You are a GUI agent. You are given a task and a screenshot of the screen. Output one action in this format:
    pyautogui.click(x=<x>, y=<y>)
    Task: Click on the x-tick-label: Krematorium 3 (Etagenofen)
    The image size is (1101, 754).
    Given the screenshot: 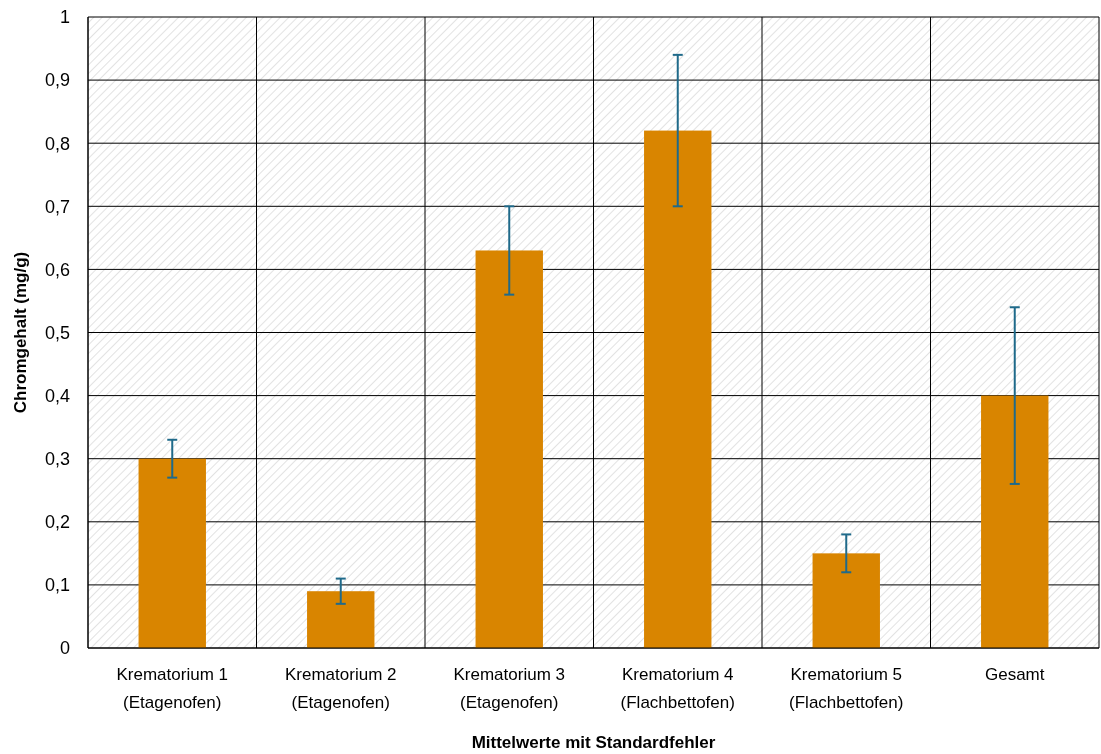 What is the action you would take?
    pyautogui.click(x=509, y=688)
    